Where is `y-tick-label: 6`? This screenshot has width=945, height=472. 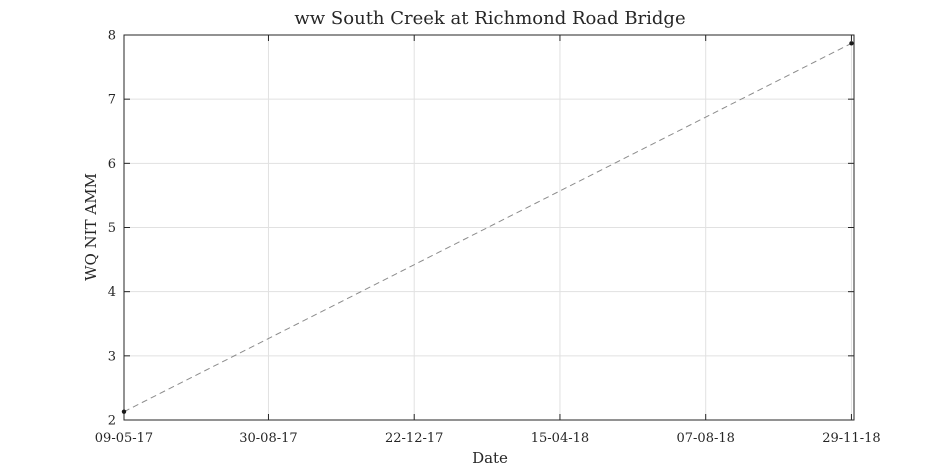 y-tick-label: 6 is located at coordinates (112, 164).